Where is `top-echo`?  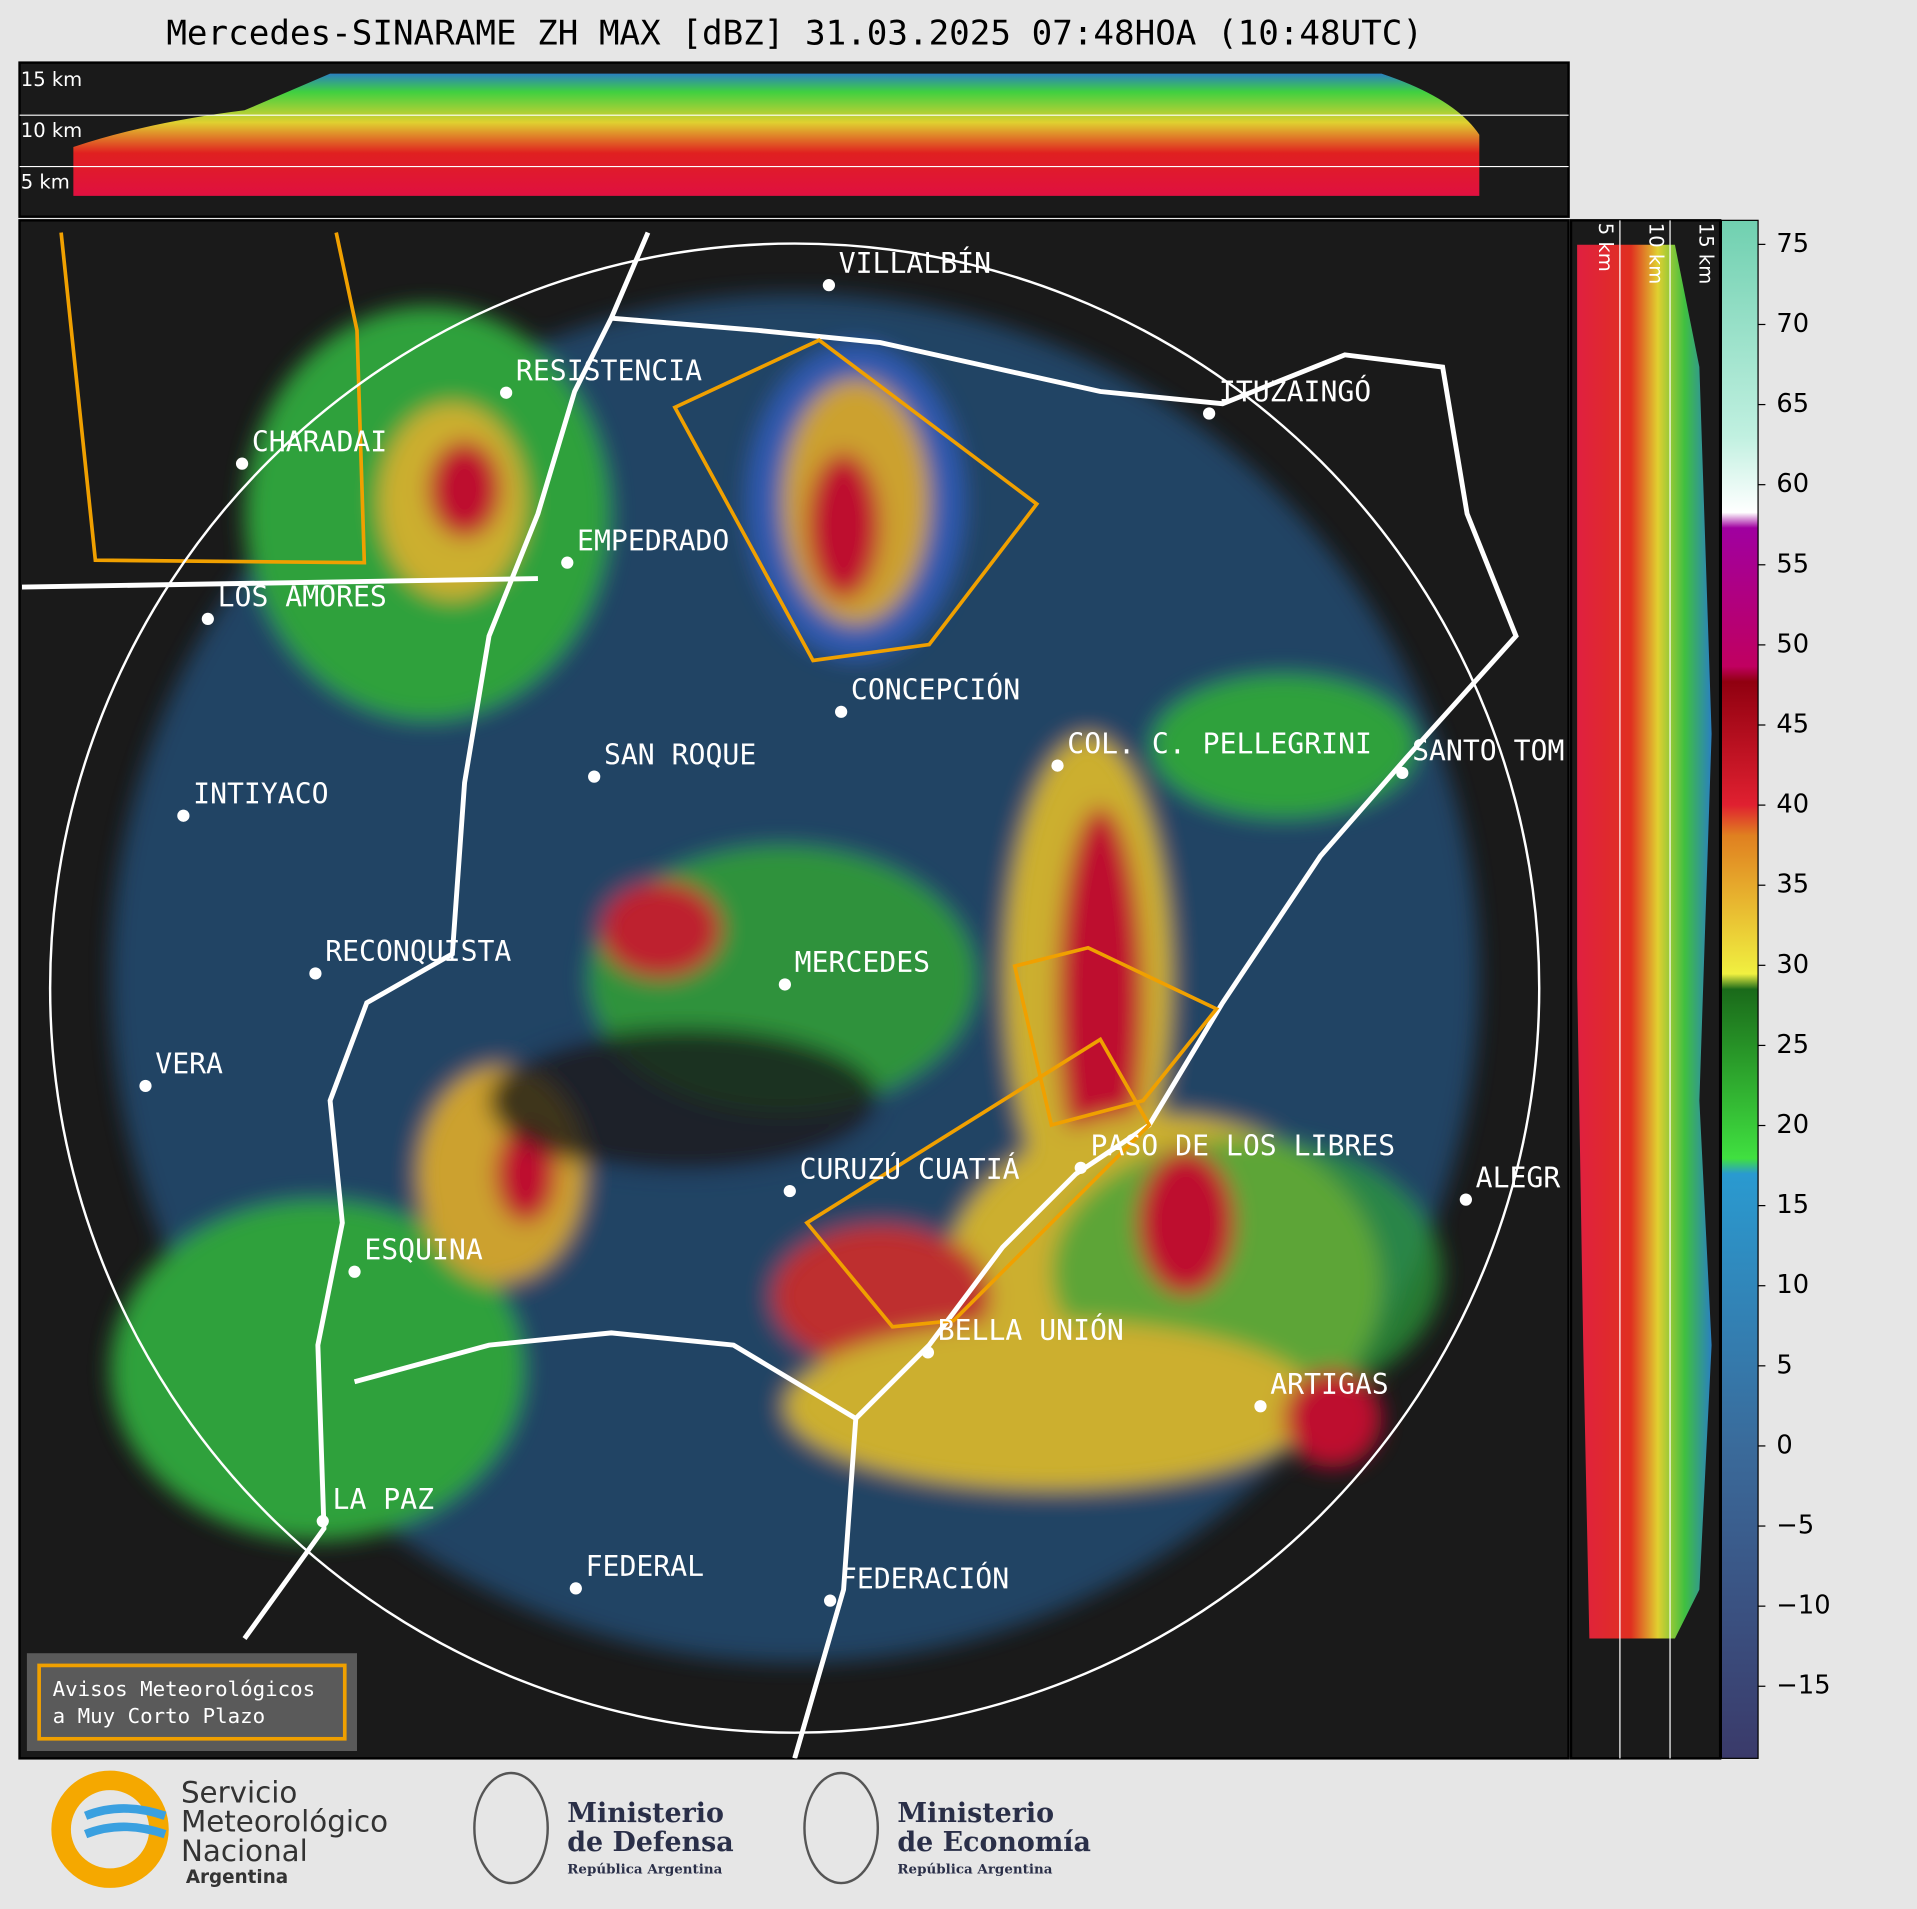
top-echo is located at coordinates (776, 134).